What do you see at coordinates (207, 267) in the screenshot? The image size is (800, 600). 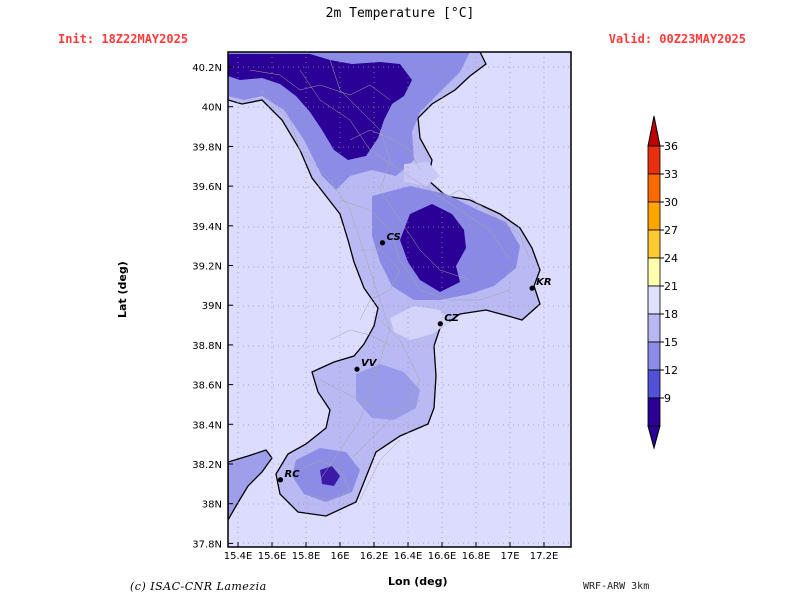 I see `lat-tick-label: 39.2N` at bounding box center [207, 267].